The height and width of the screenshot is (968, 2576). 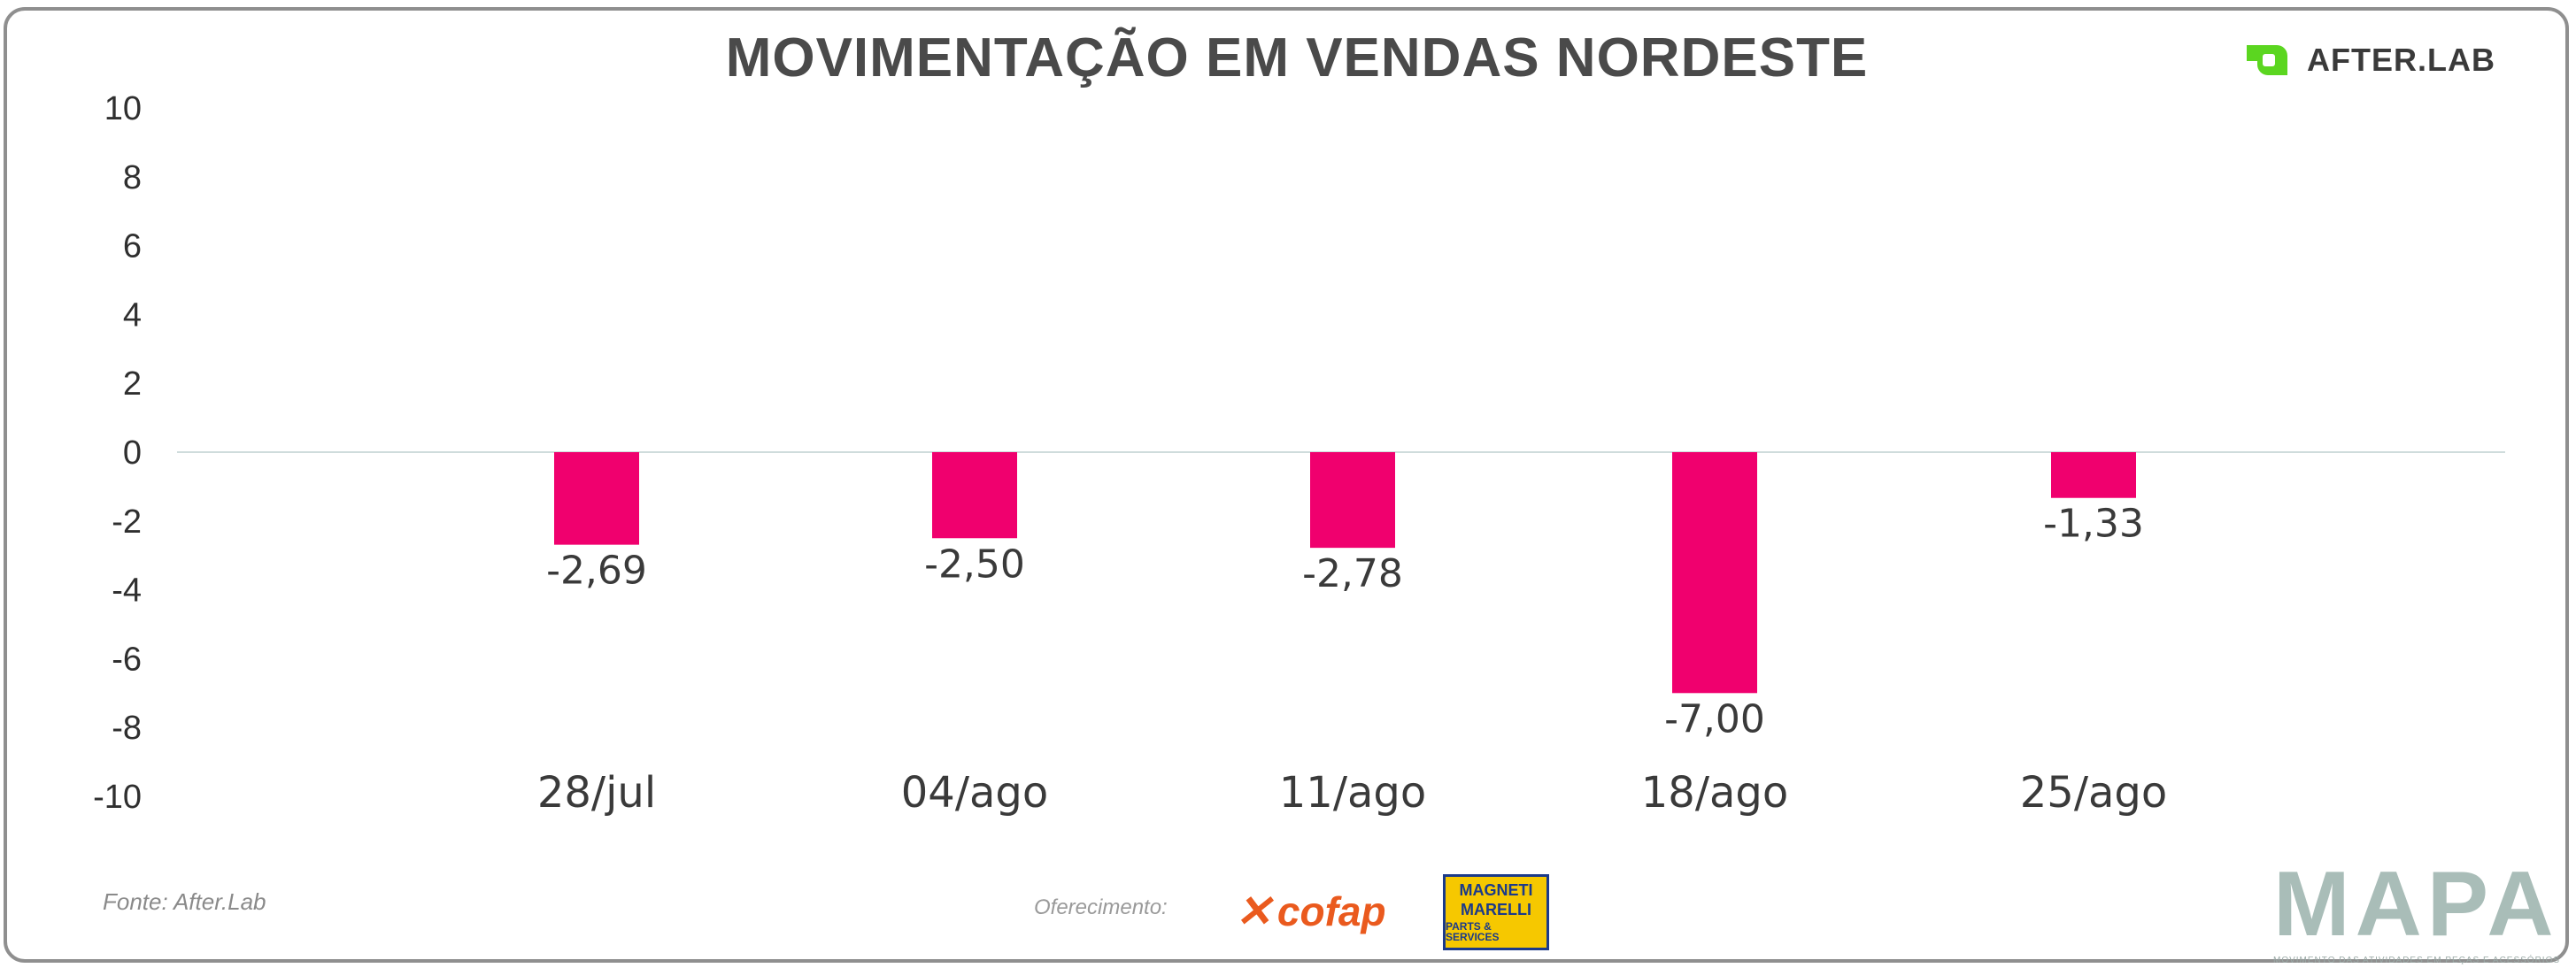 I want to click on y-tick-label: 8, so click(x=132, y=177).